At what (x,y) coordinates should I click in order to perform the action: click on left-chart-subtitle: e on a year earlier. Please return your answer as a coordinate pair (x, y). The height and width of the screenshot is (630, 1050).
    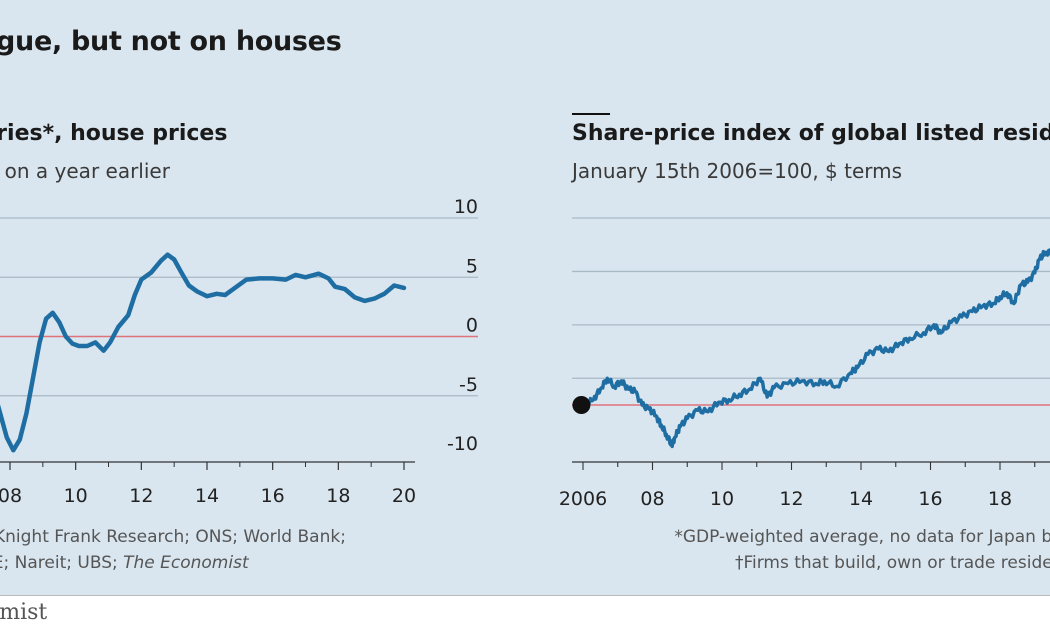
    Looking at the image, I should click on (85, 171).